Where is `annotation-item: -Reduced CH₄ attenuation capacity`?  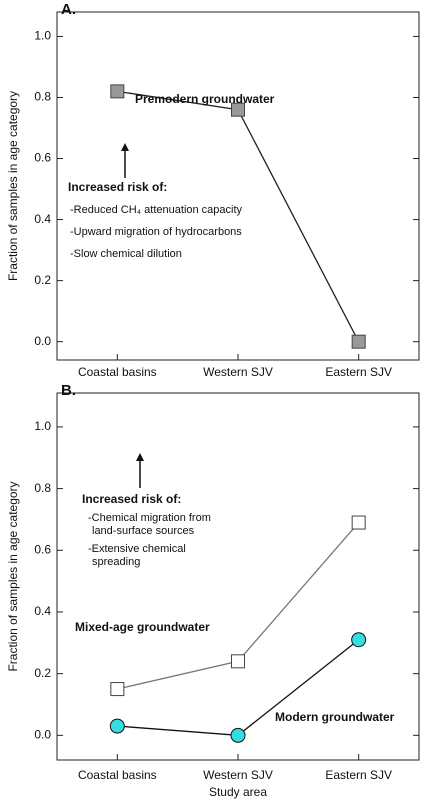
annotation-item: -Reduced CH₄ attenuation capacity is located at coordinates (156, 210).